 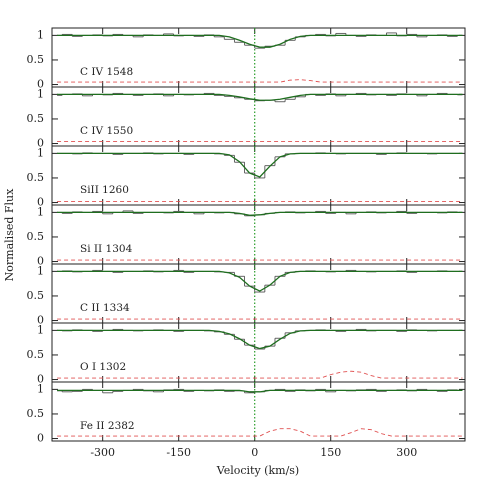 I want to click on y-axis-label: Normalised Flux, so click(x=9, y=234).